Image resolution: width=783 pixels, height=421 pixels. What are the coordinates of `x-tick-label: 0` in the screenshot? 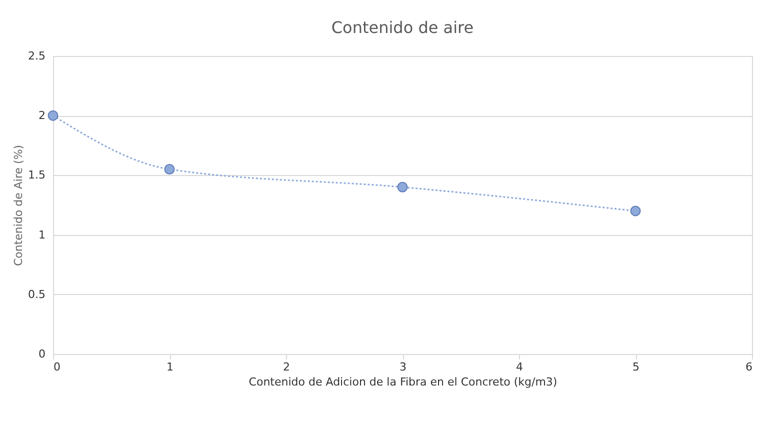 It's located at (57, 367).